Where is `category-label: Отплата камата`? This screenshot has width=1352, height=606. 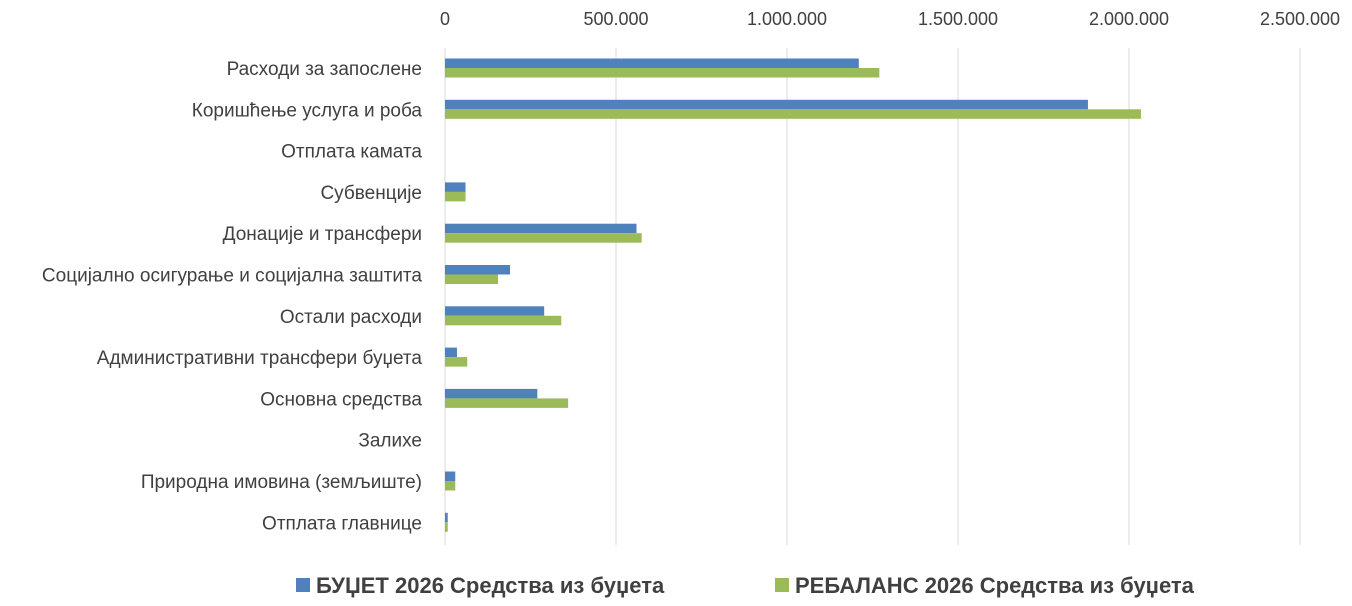
category-label: Отплата камата is located at coordinates (351, 152).